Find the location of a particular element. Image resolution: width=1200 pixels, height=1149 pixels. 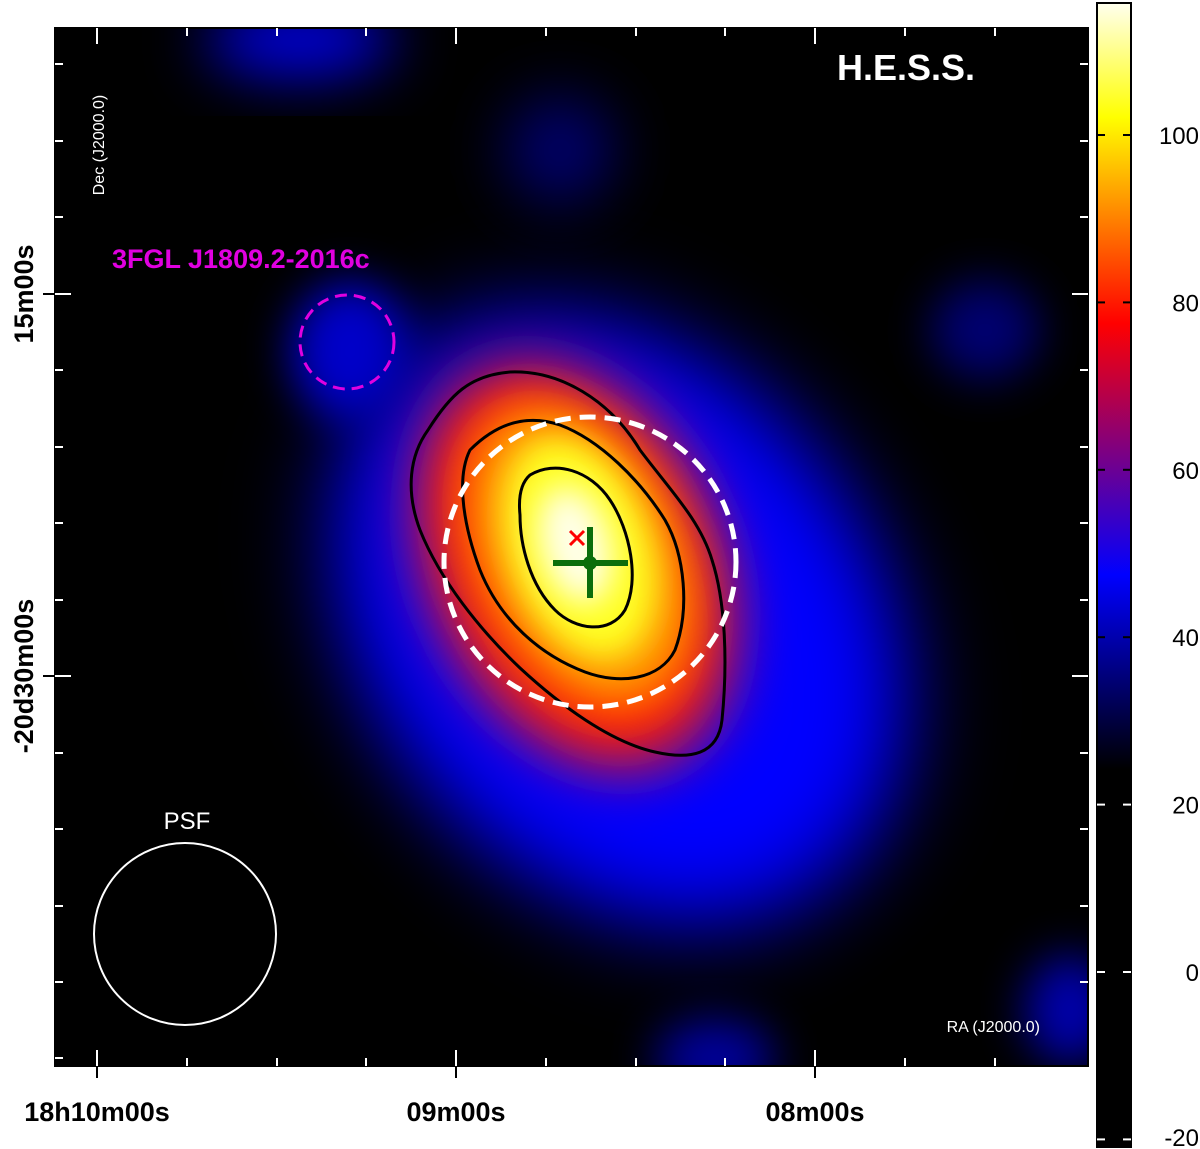

colorbar-tick-label: 20 is located at coordinates (1185, 806).